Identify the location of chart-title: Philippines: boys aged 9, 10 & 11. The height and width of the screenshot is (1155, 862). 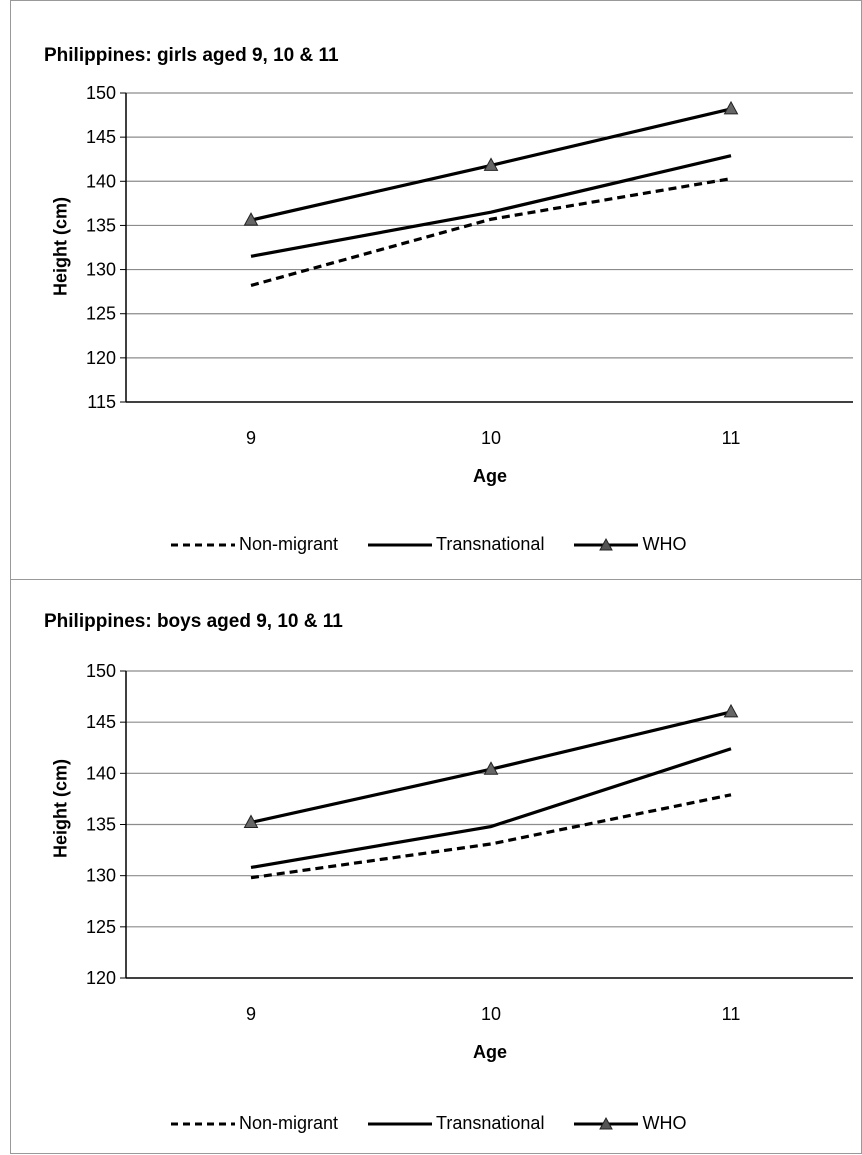
(193, 621).